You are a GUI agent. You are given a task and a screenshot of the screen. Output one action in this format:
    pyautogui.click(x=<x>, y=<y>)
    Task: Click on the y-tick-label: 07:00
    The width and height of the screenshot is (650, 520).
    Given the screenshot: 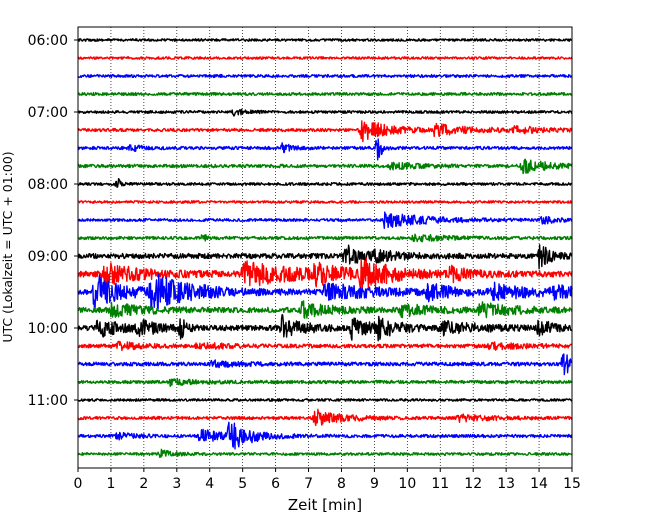 What is the action you would take?
    pyautogui.click(x=48, y=113)
    